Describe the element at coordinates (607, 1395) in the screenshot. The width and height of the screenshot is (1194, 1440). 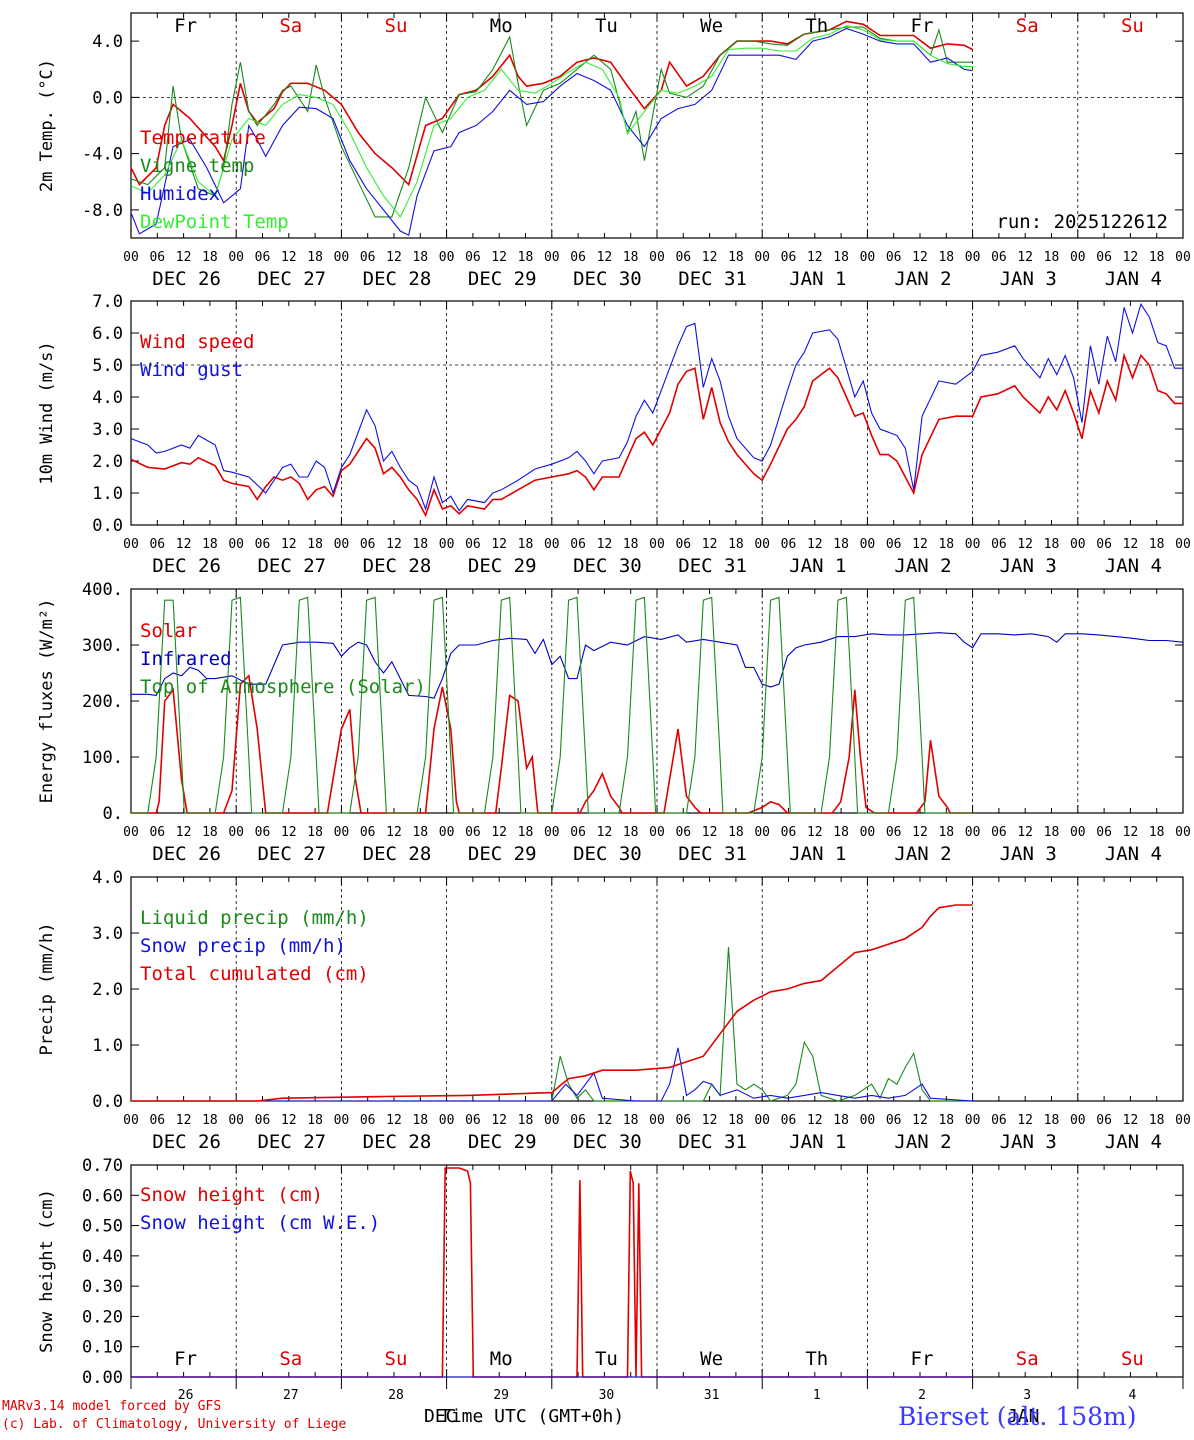
I see `day-number-label: 30` at that location.